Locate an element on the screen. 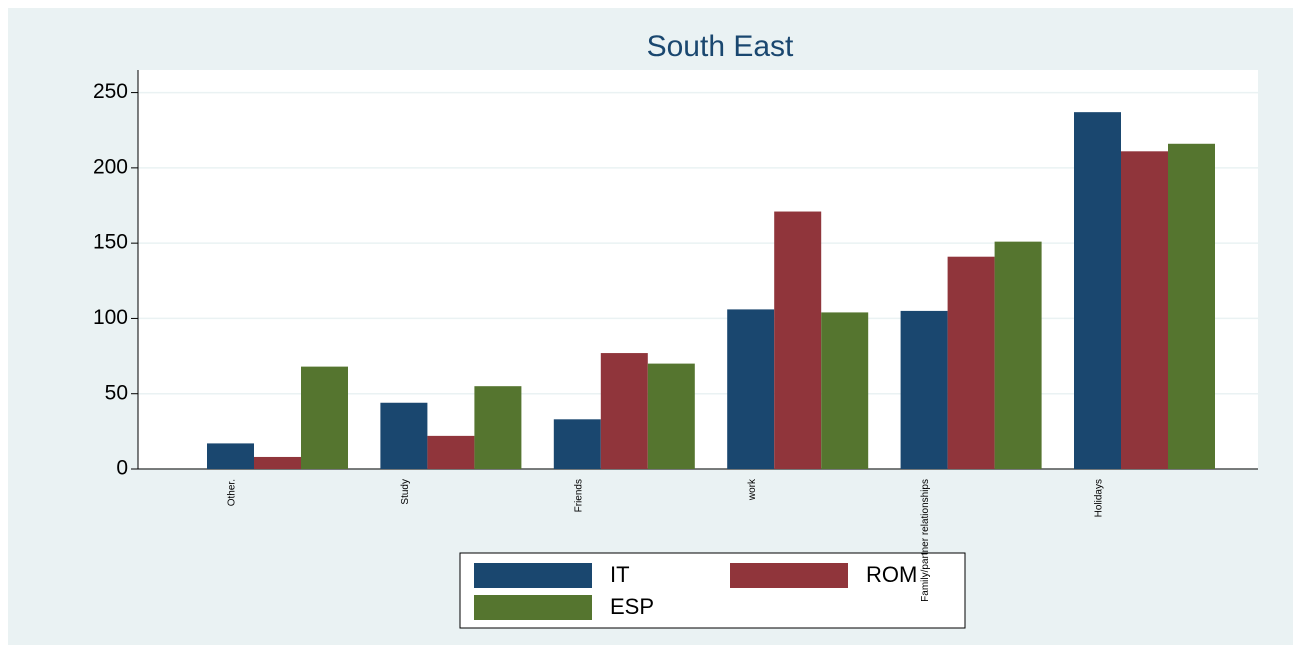  chart-title: South East is located at coordinates (720, 46).